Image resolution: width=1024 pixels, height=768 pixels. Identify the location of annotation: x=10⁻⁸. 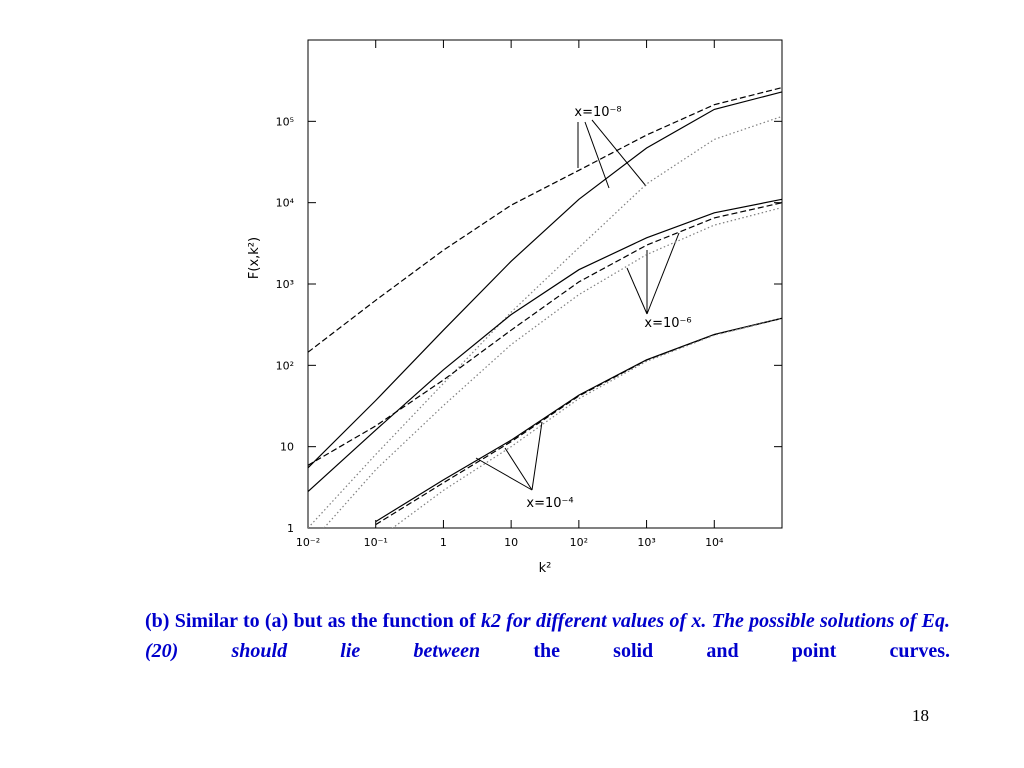
(597, 112).